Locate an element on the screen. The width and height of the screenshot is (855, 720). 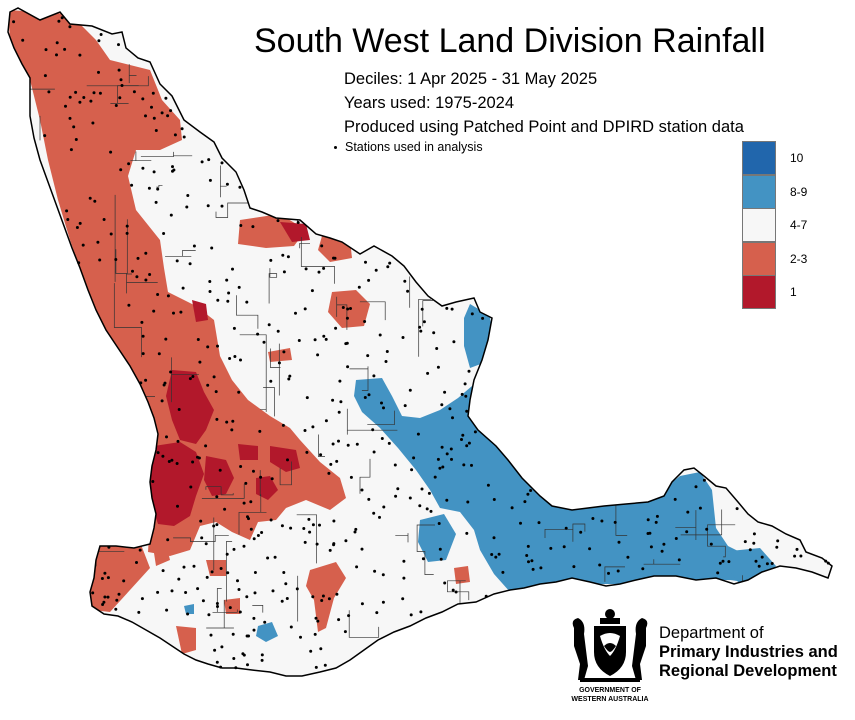
subtitle-years-used: Years used: 1975-2024 is located at coordinates (429, 103).